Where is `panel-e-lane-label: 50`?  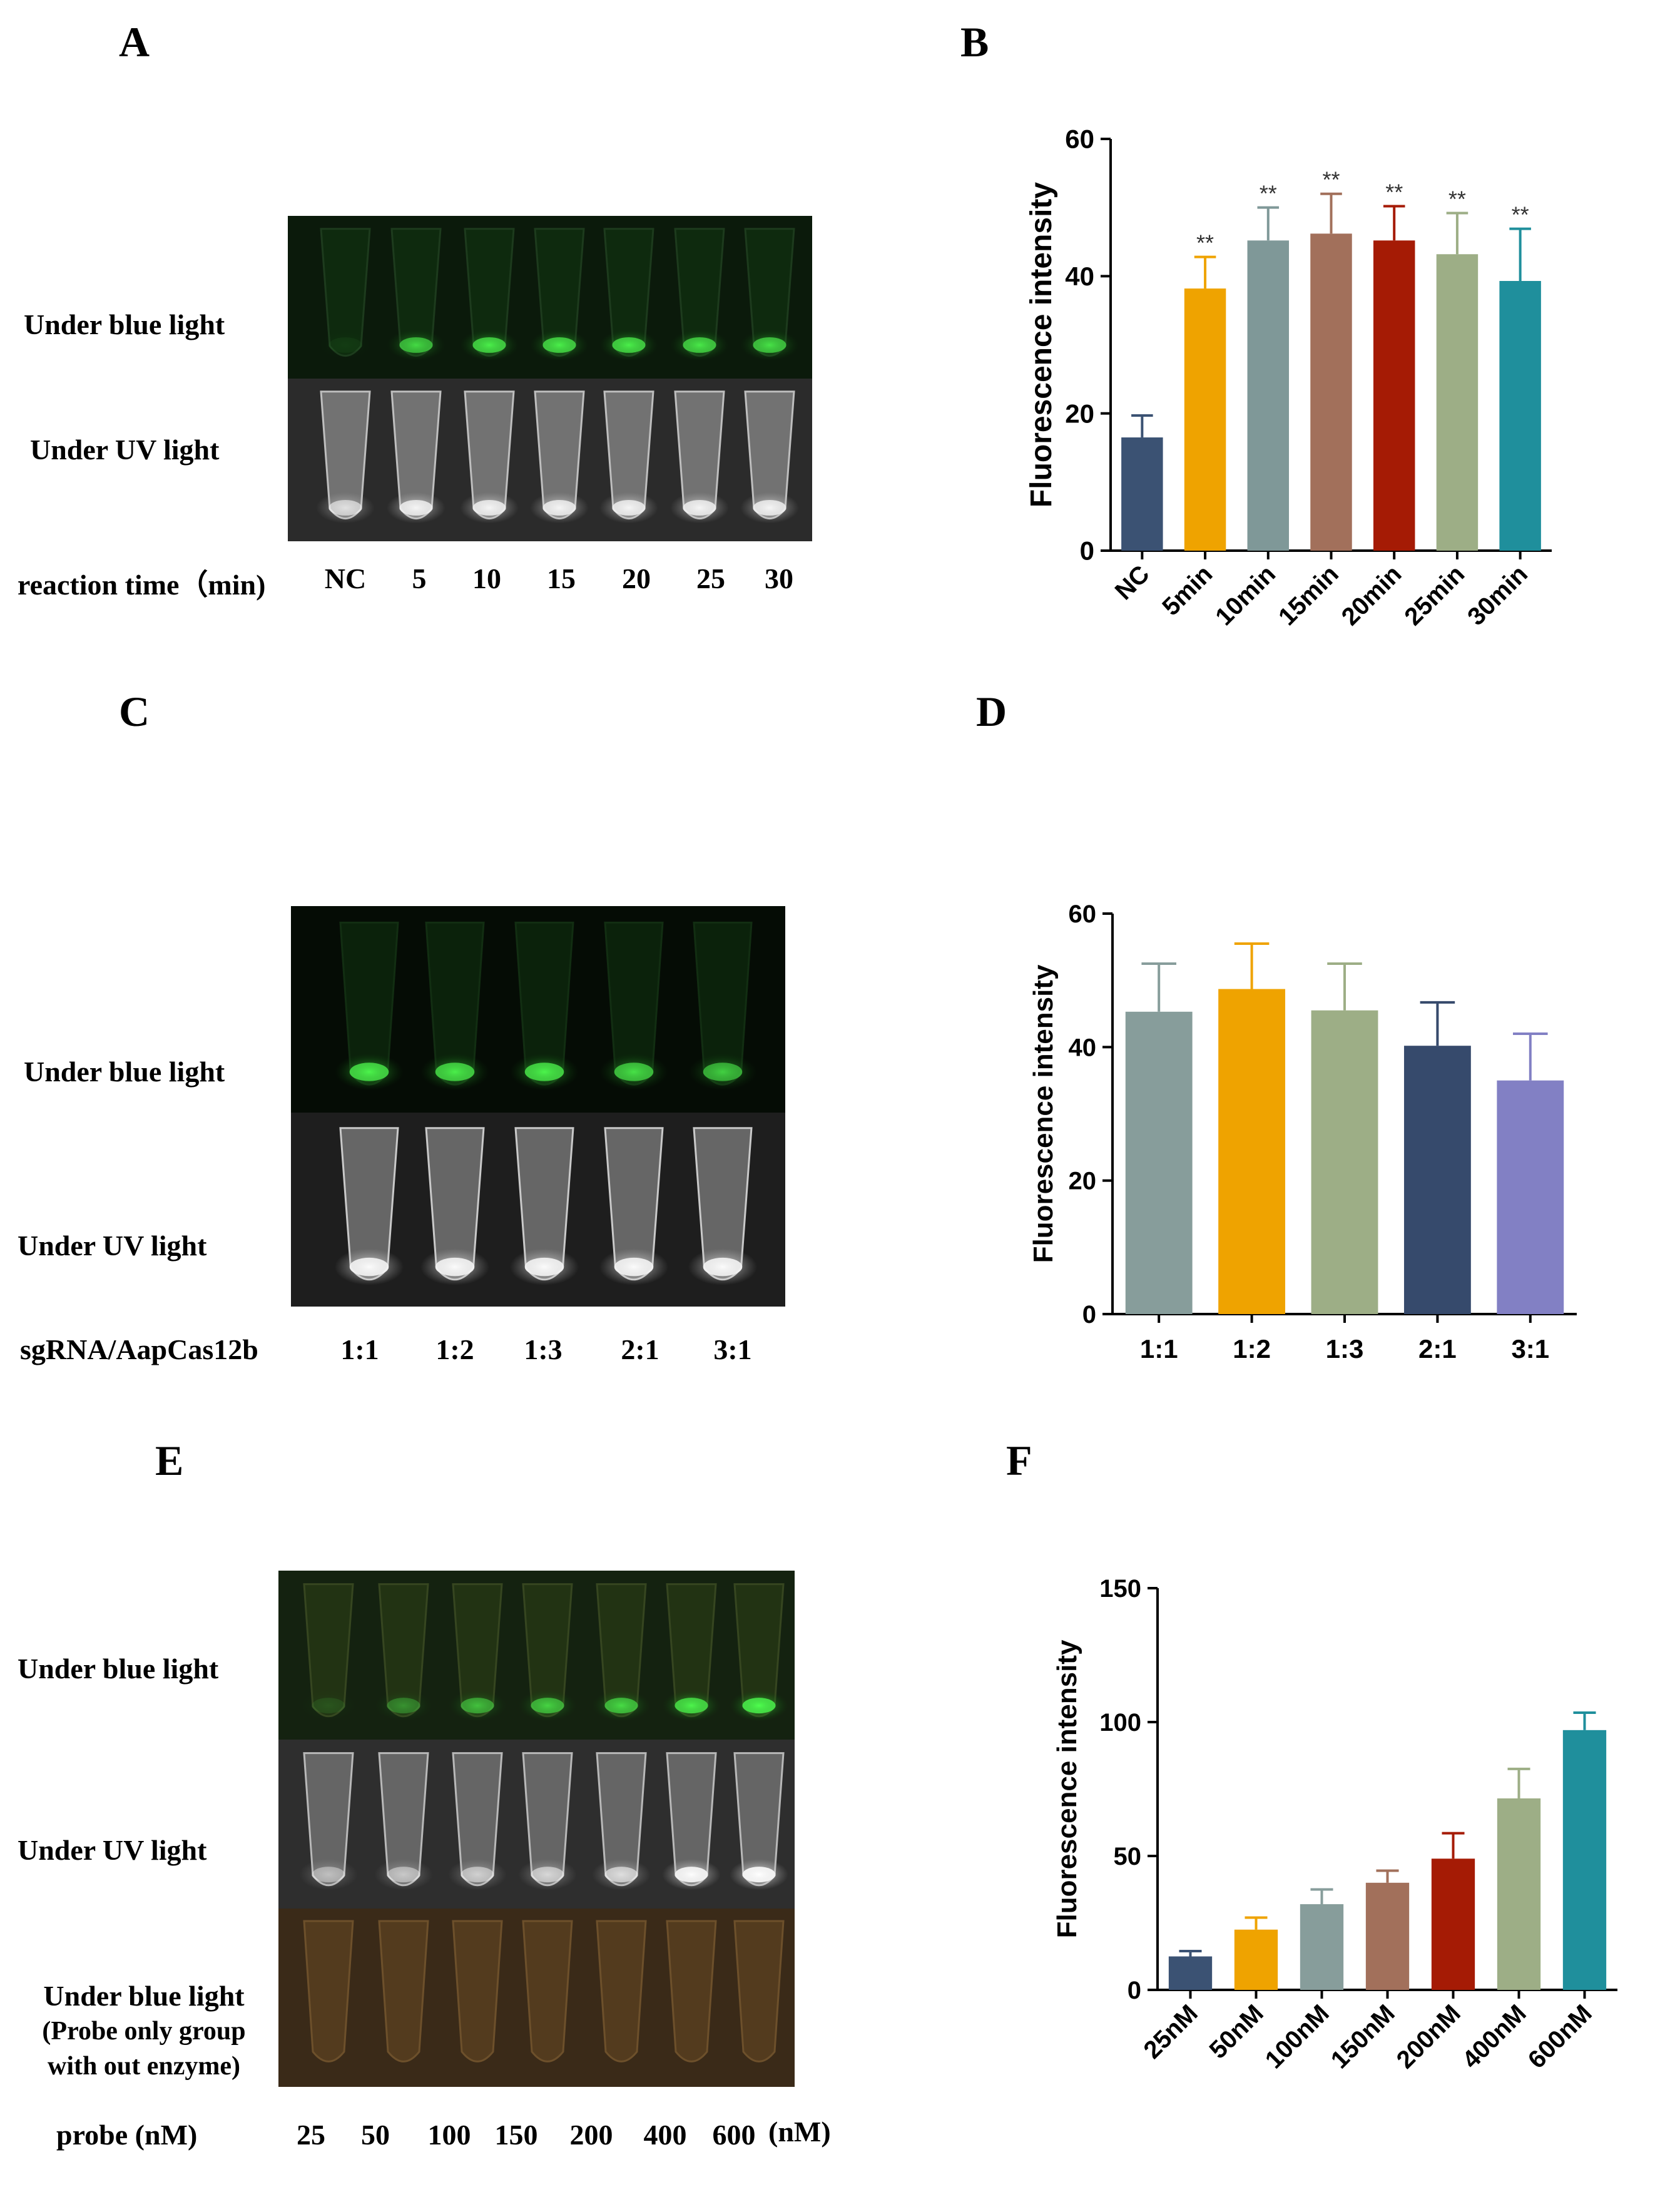 panel-e-lane-label: 50 is located at coordinates (376, 2135).